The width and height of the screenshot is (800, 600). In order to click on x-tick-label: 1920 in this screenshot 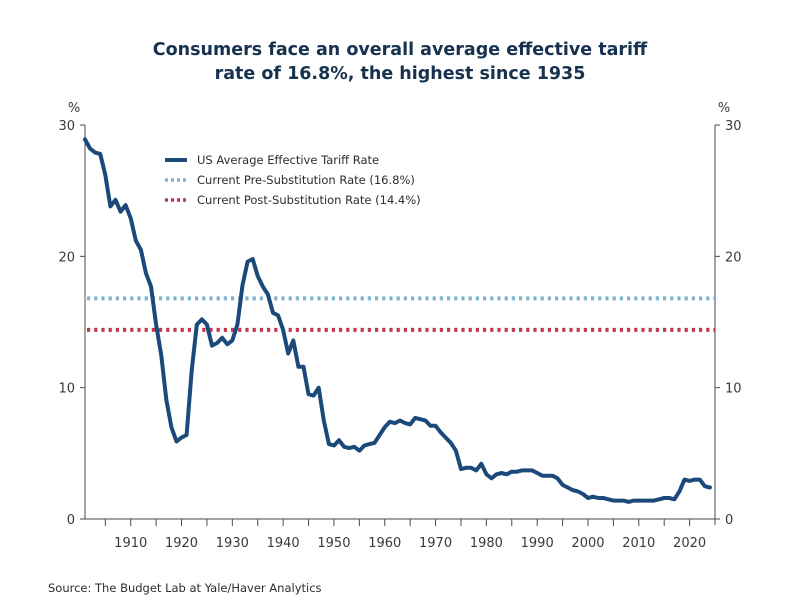, I will do `click(181, 543)`.